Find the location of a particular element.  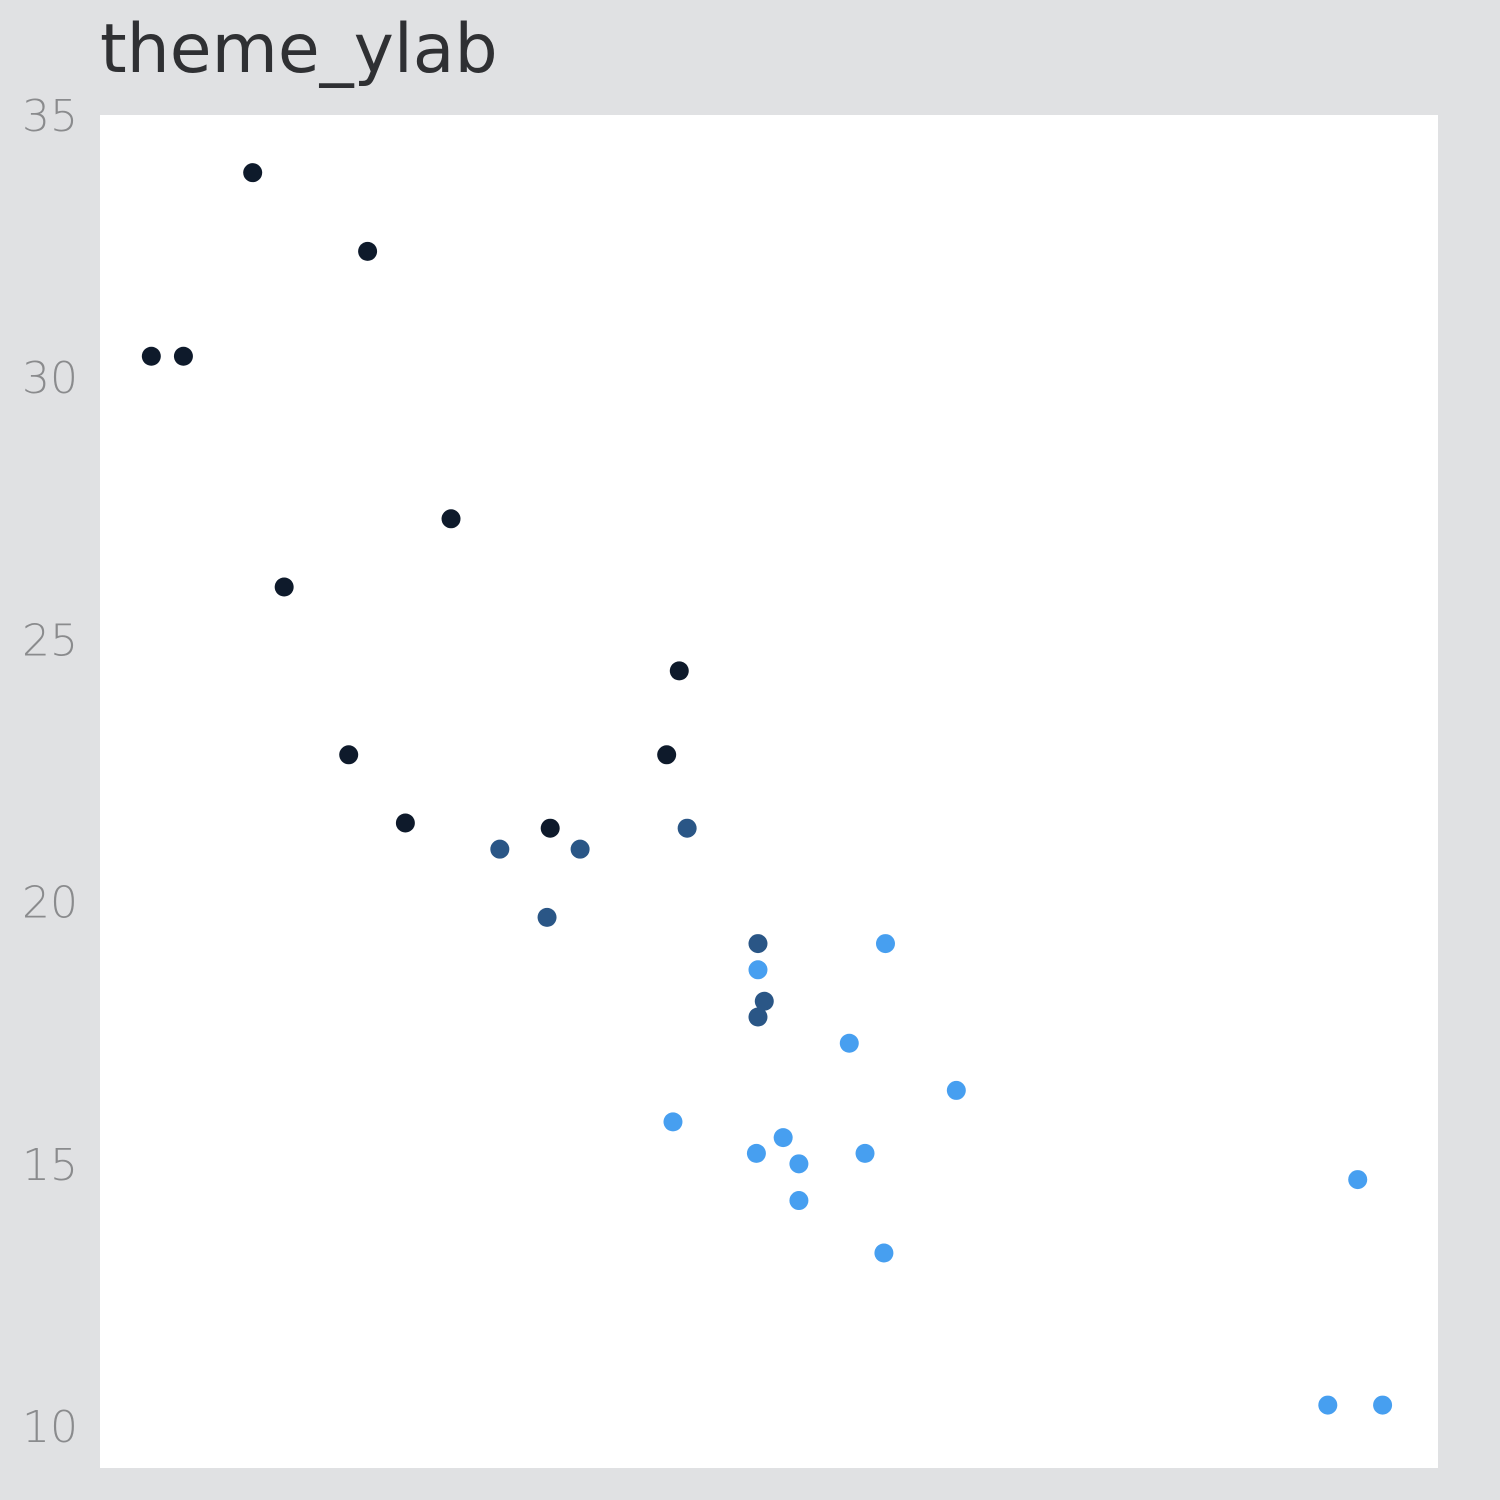

chart-title: theme_ylab is located at coordinates (299, 49).